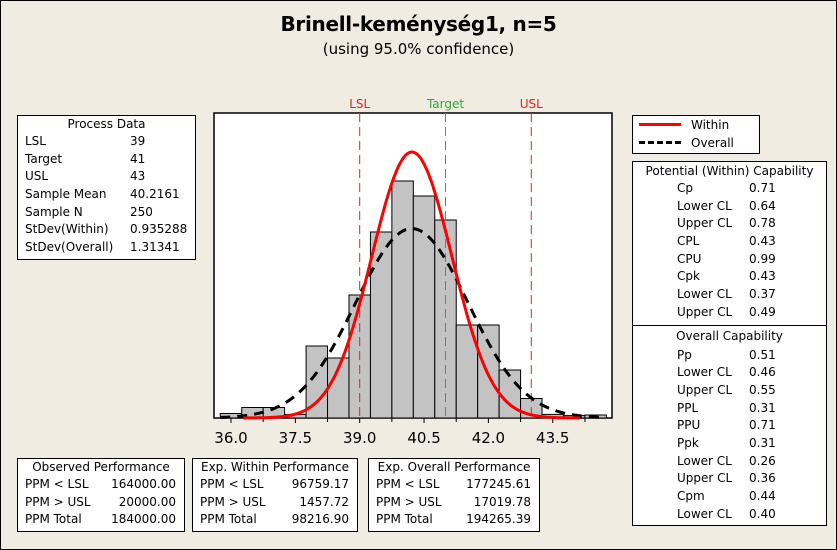  I want to click on process-data-row: StDev(Overall) 1.31341, so click(106, 248).